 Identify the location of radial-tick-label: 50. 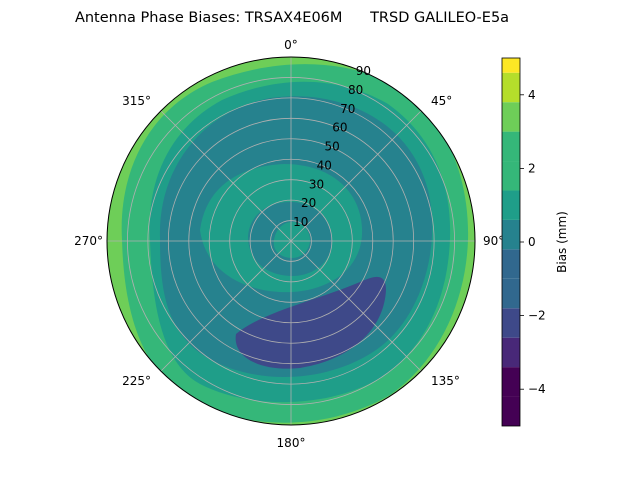
(331, 147).